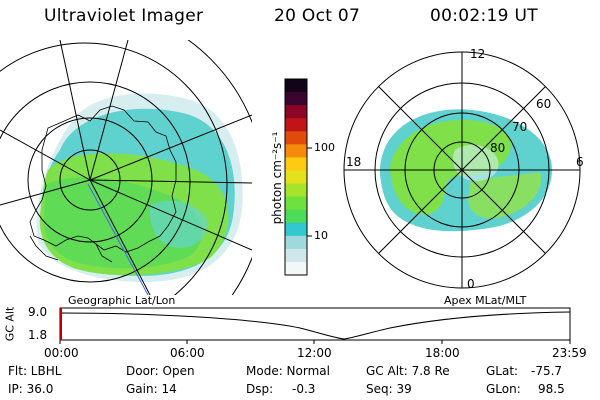 This screenshot has width=600, height=400. Describe the element at coordinates (551, 389) in the screenshot. I see `glon-value: 98.5` at that location.